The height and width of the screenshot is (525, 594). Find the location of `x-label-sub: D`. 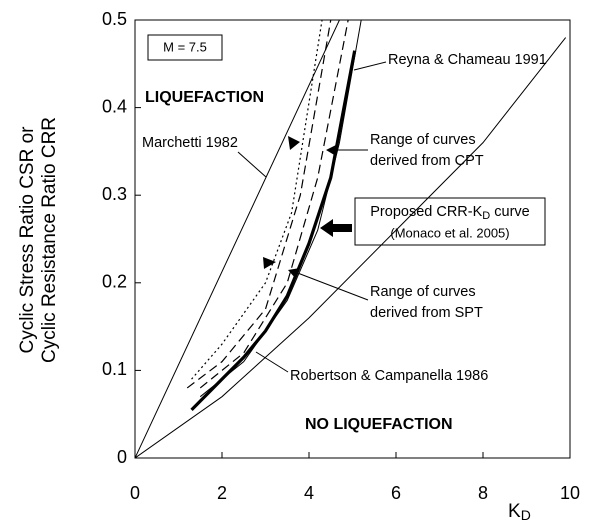

x-label-sub: D is located at coordinates (526, 515).